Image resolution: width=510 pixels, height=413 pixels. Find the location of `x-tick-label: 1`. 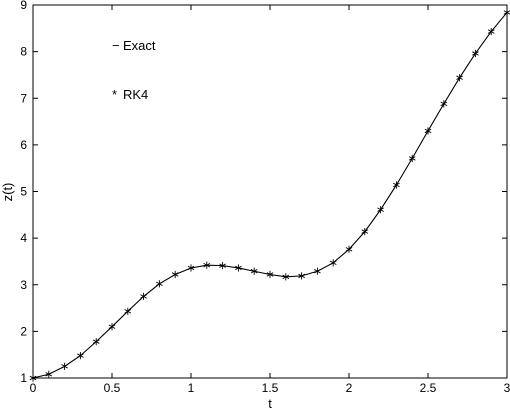

x-tick-label: 1 is located at coordinates (191, 388).